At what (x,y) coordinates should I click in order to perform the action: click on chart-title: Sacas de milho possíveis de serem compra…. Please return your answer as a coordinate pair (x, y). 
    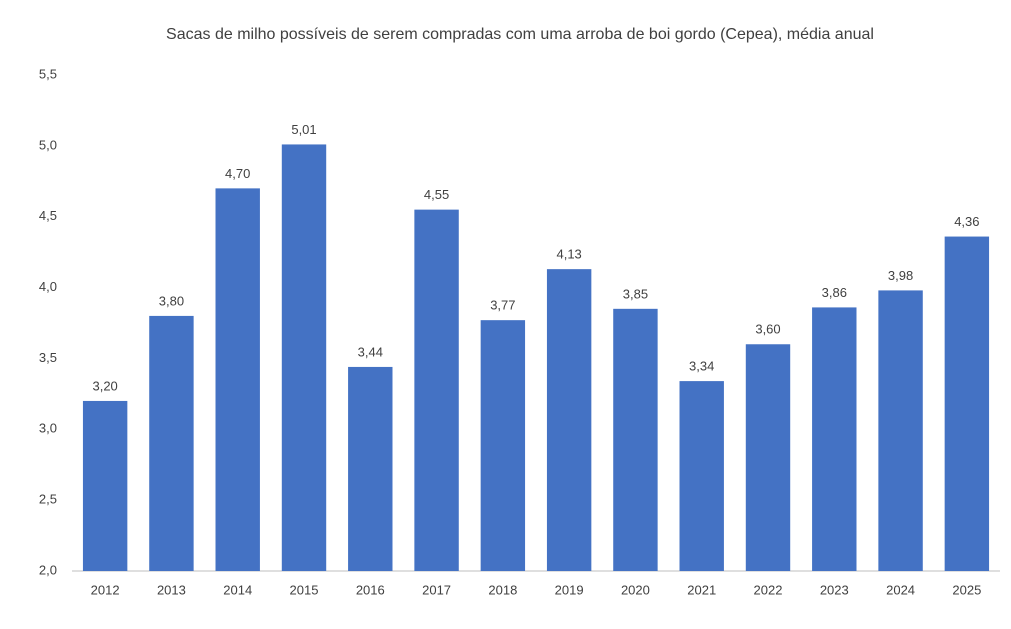
    Looking at the image, I should click on (520, 34).